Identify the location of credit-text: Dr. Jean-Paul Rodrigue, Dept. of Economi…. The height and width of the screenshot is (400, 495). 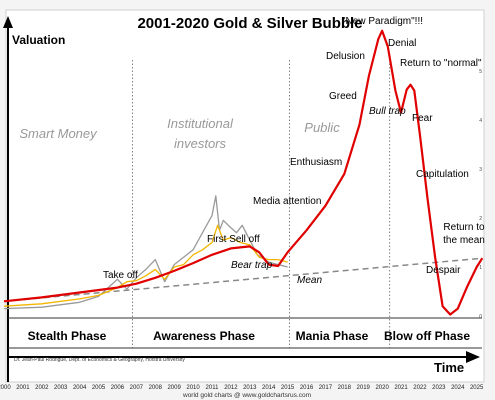
(99, 360).